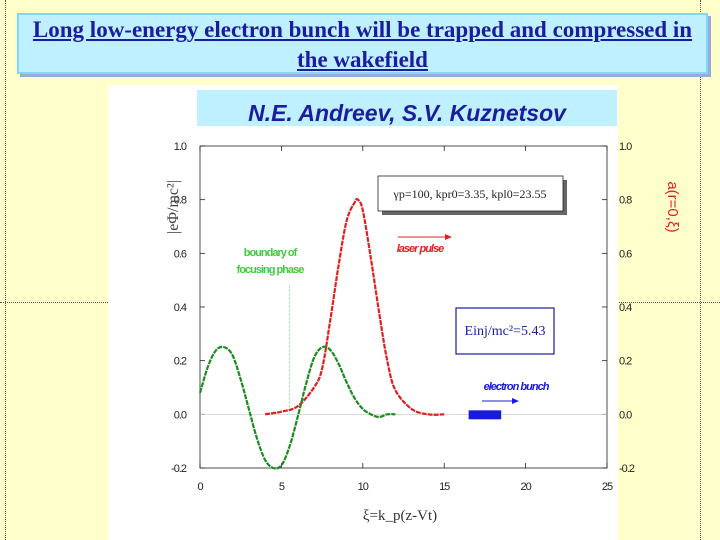 The height and width of the screenshot is (540, 720). I want to click on laser-pulse-label: laser pulse, so click(420, 249).